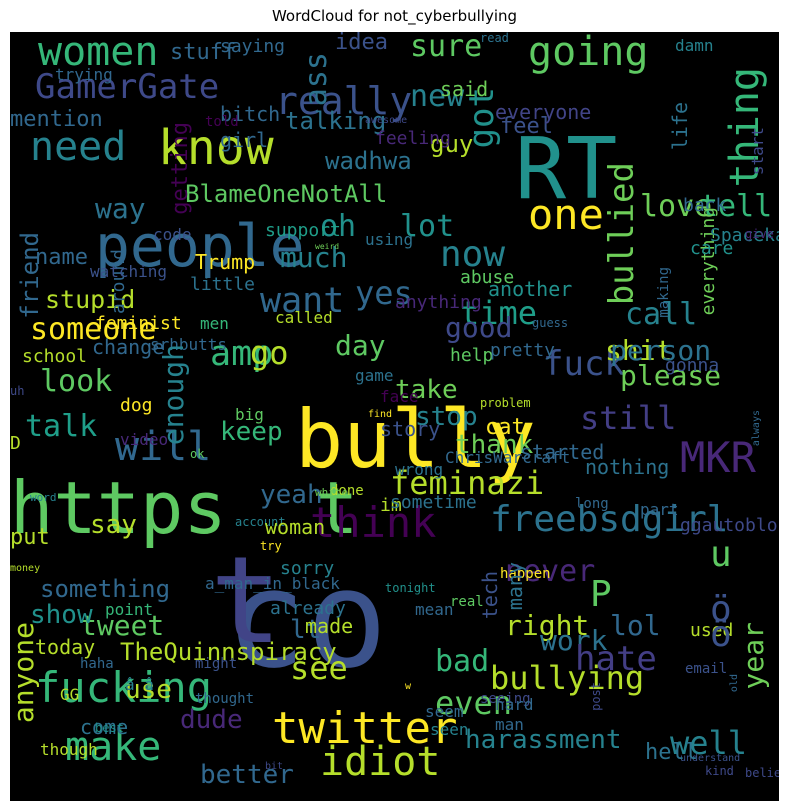 Image resolution: width=789 pixels, height=812 pixels. Describe the element at coordinates (627, 467) in the screenshot. I see `word-nothing: nothing` at that location.